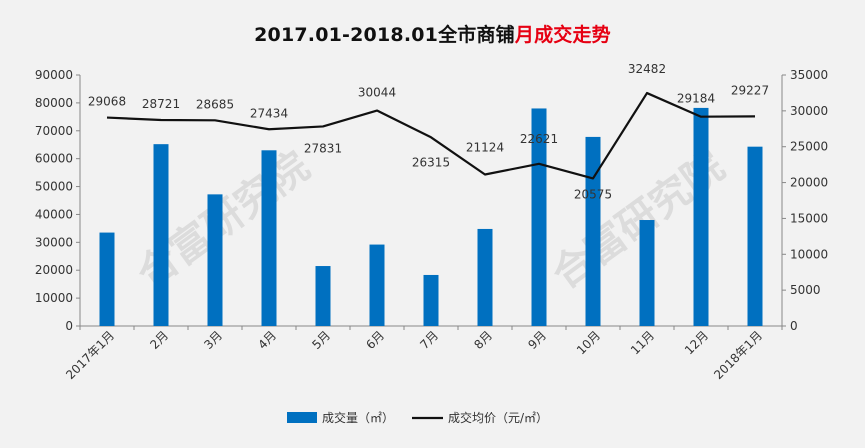  What do you see at coordinates (358, 417) in the screenshot?
I see `legend-bar-label: 成交量（㎡）` at bounding box center [358, 417].